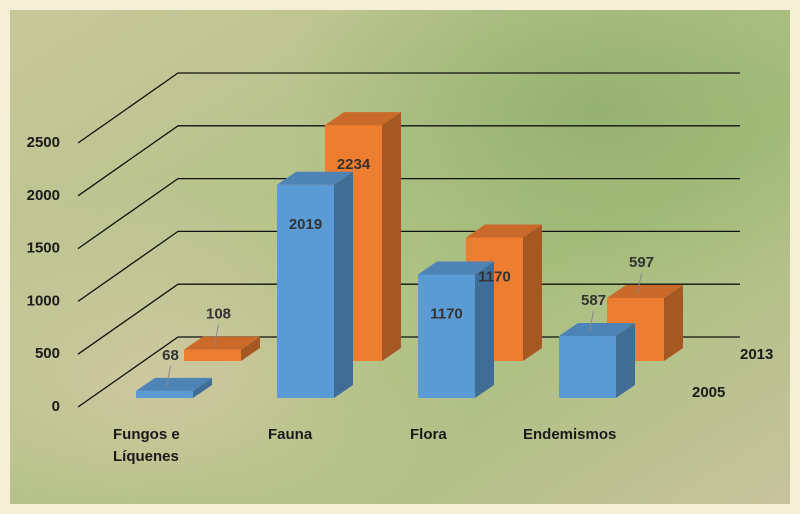  What do you see at coordinates (56, 406) in the screenshot?
I see `y-tick-label: 0` at bounding box center [56, 406].